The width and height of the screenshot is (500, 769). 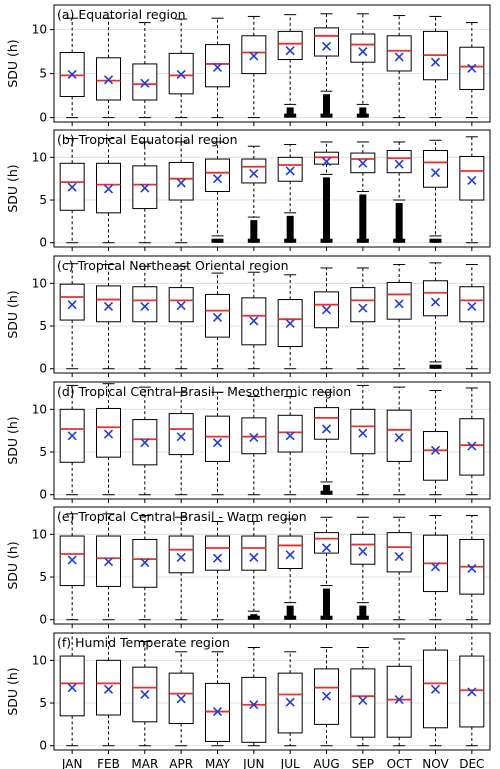 I want to click on box-mar, so click(x=145, y=568).